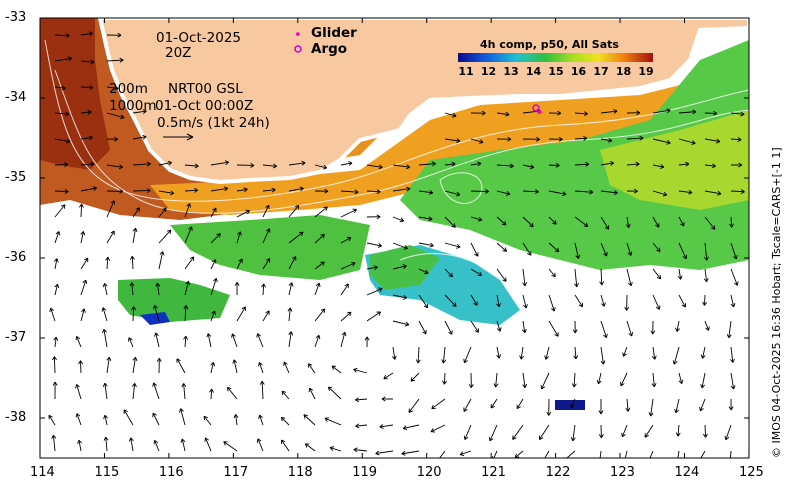  Describe the element at coordinates (623, 71) in the screenshot. I see `colorbar-tick-label: 18` at that location.